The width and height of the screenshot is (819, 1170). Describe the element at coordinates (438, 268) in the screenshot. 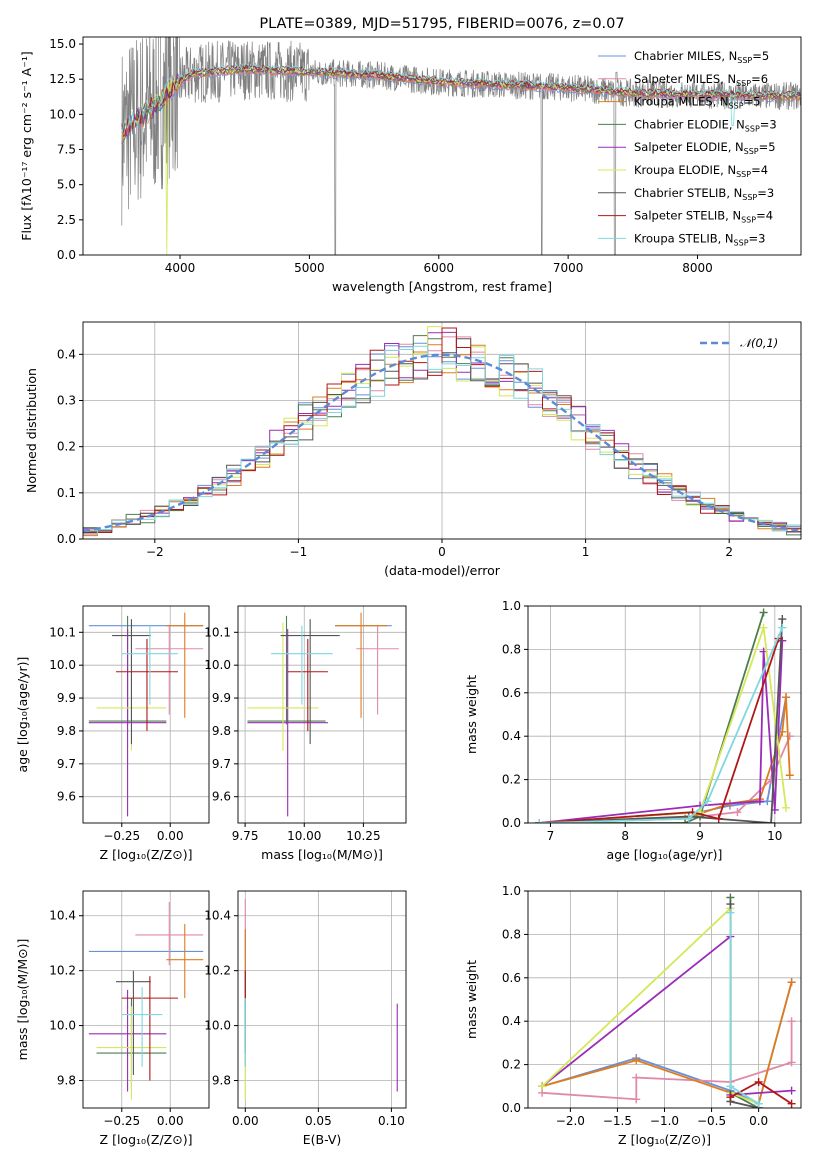

I see `x-tick-label: 6000` at that location.